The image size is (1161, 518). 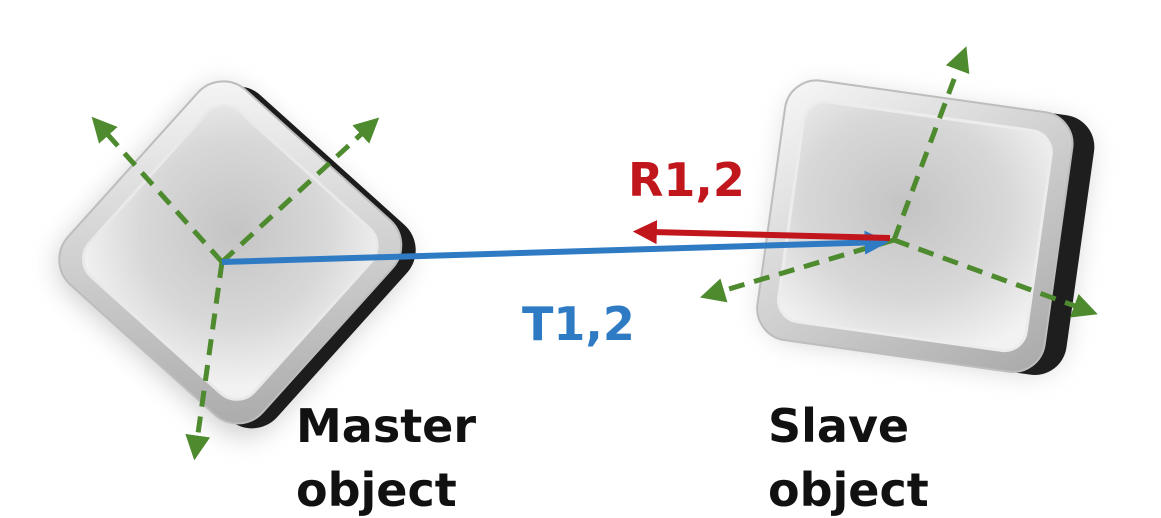 I want to click on slave-object-face, so click(x=914, y=226).